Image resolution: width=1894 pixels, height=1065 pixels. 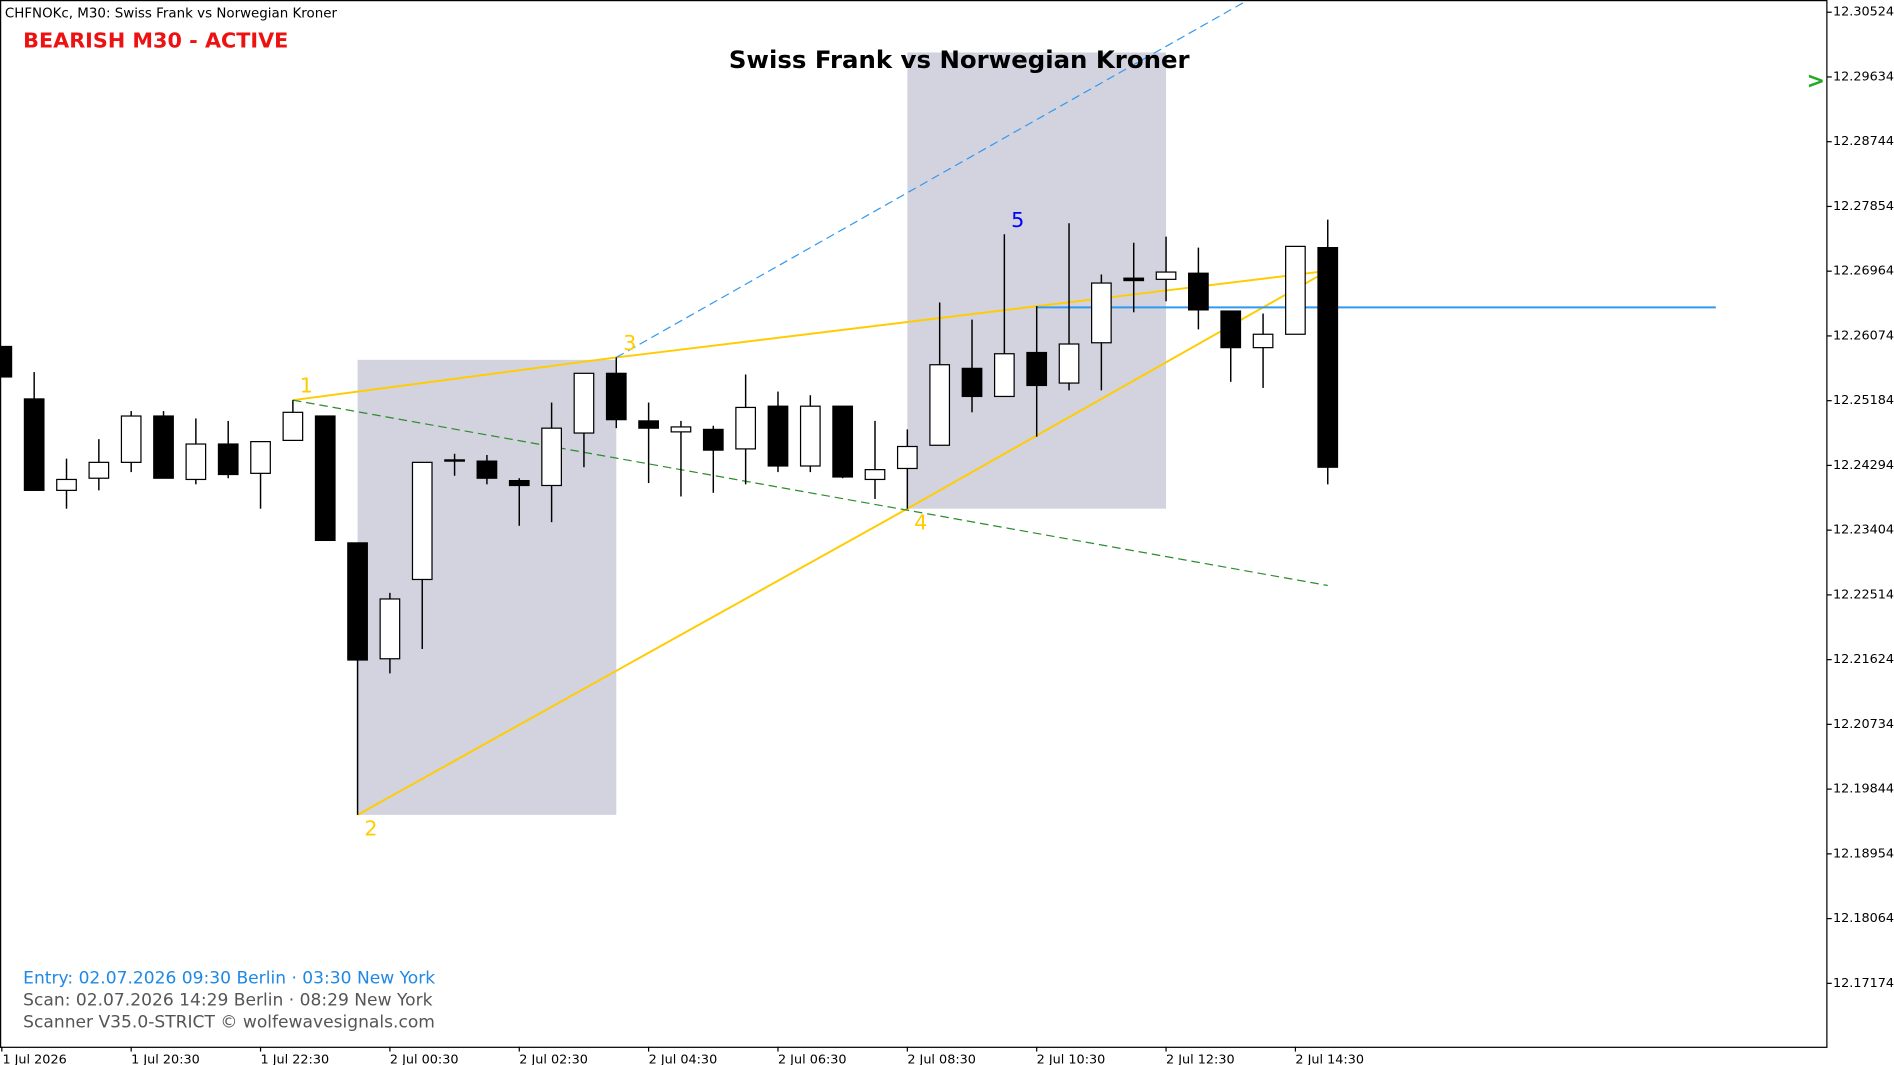 What do you see at coordinates (1863, 918) in the screenshot?
I see `y-tick-label: 12.18064` at bounding box center [1863, 918].